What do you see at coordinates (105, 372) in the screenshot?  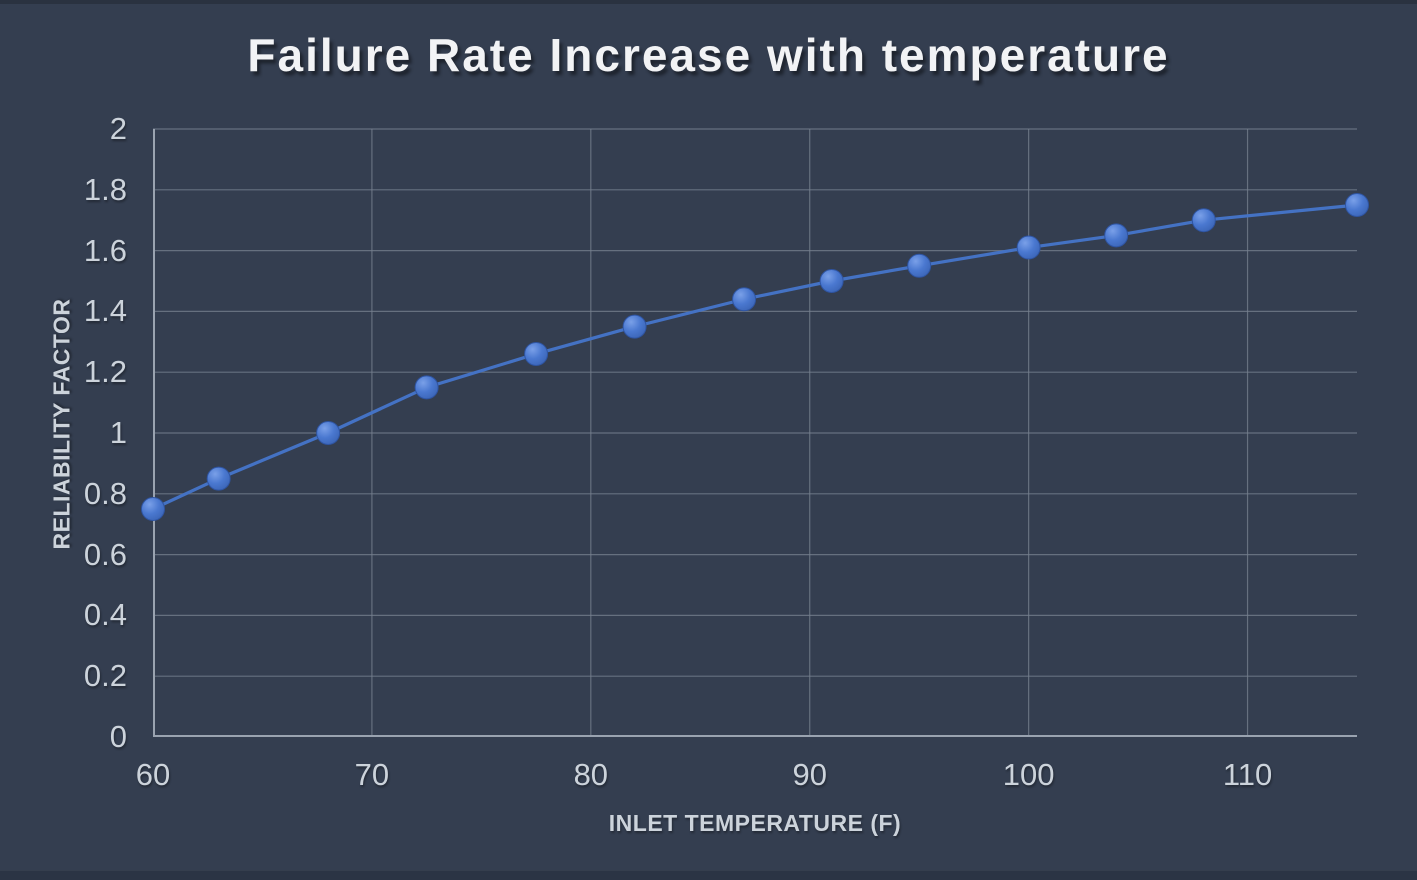 I see `y-tick-label: 1.2` at bounding box center [105, 372].